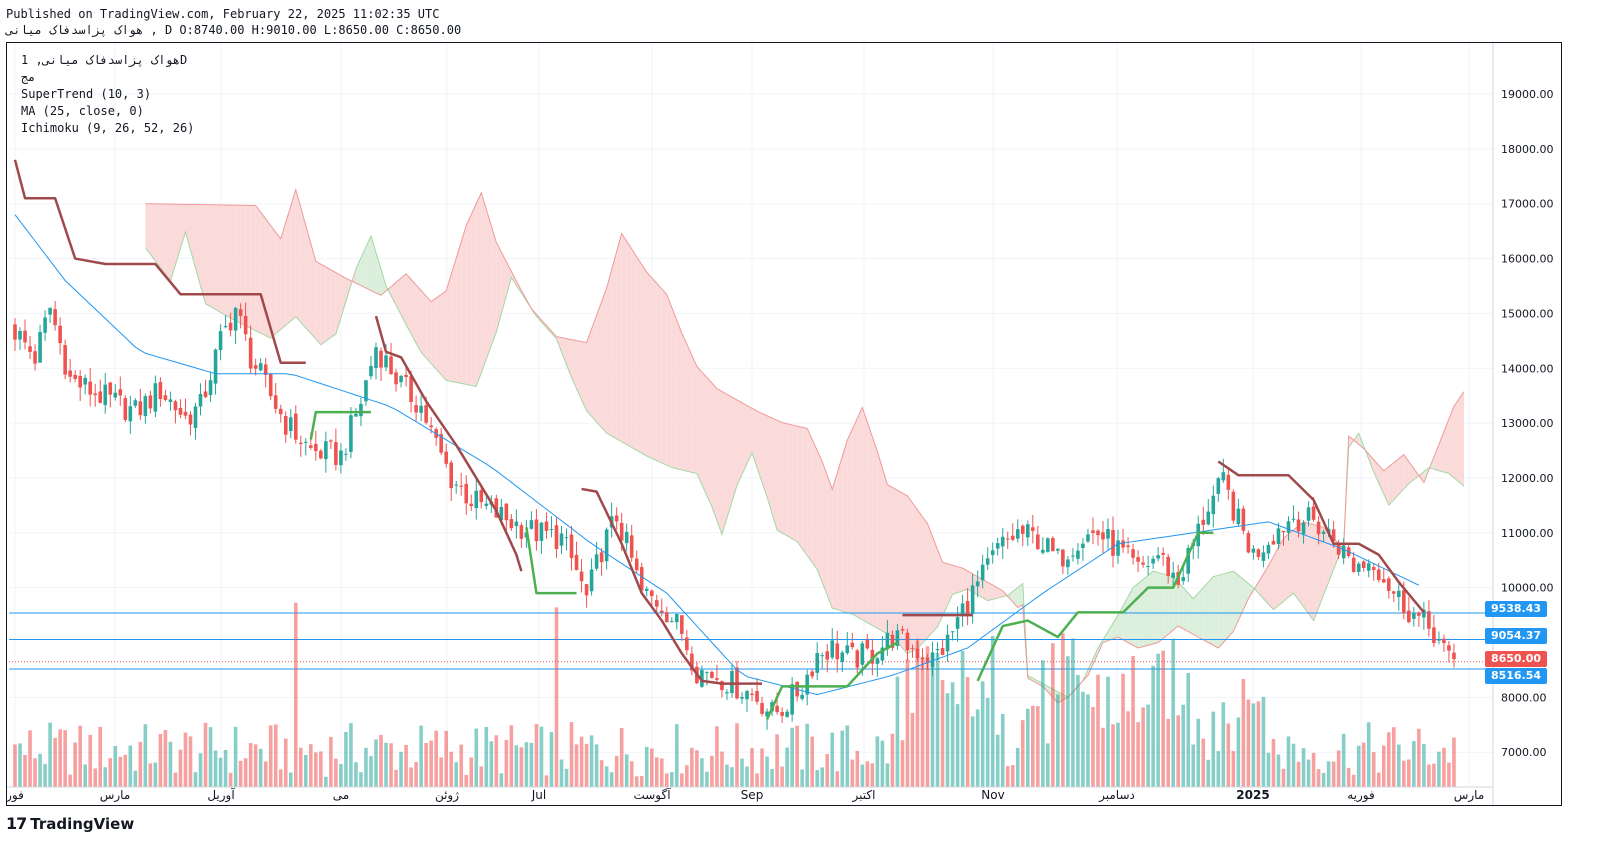 The height and width of the screenshot is (858, 1598). I want to click on x-tick-label: دسامبر, so click(1116, 795).